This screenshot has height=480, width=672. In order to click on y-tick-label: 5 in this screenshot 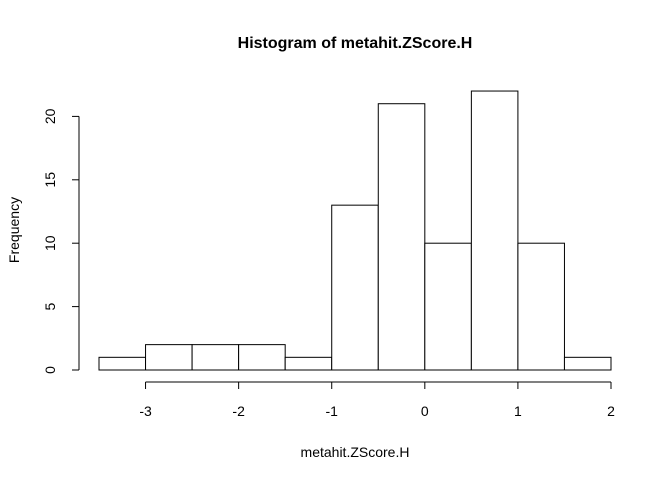, I will do `click(50, 306)`.